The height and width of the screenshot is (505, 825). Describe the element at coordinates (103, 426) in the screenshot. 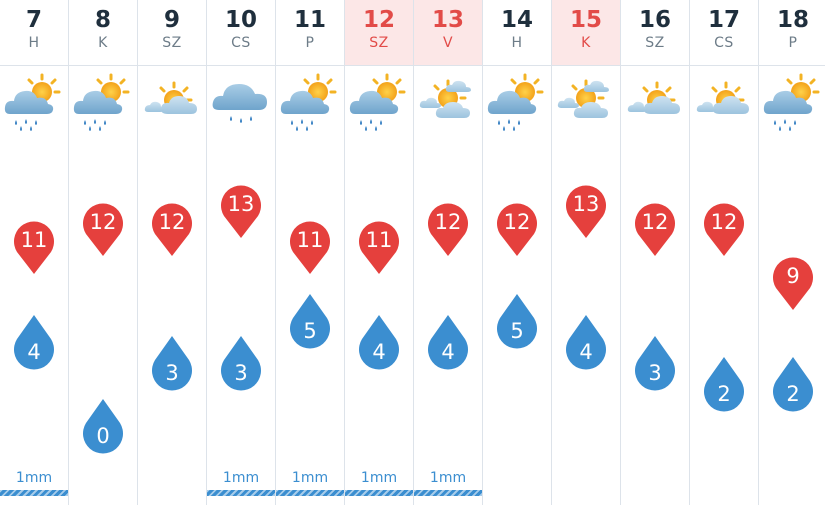

I see `min-temp-marker: 0` at that location.